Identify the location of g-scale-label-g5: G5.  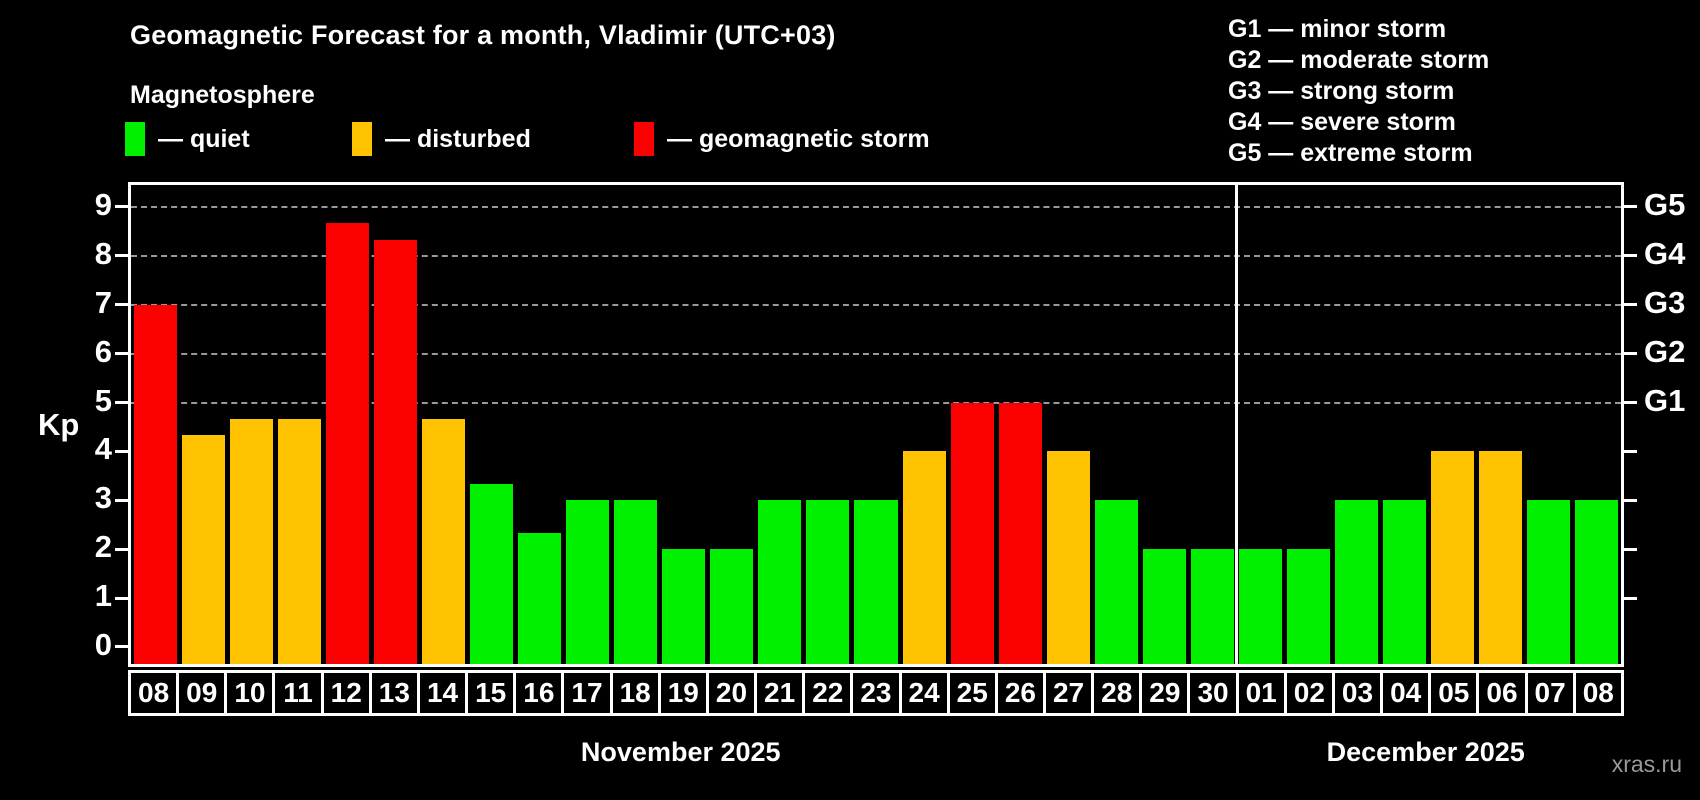
(1665, 204).